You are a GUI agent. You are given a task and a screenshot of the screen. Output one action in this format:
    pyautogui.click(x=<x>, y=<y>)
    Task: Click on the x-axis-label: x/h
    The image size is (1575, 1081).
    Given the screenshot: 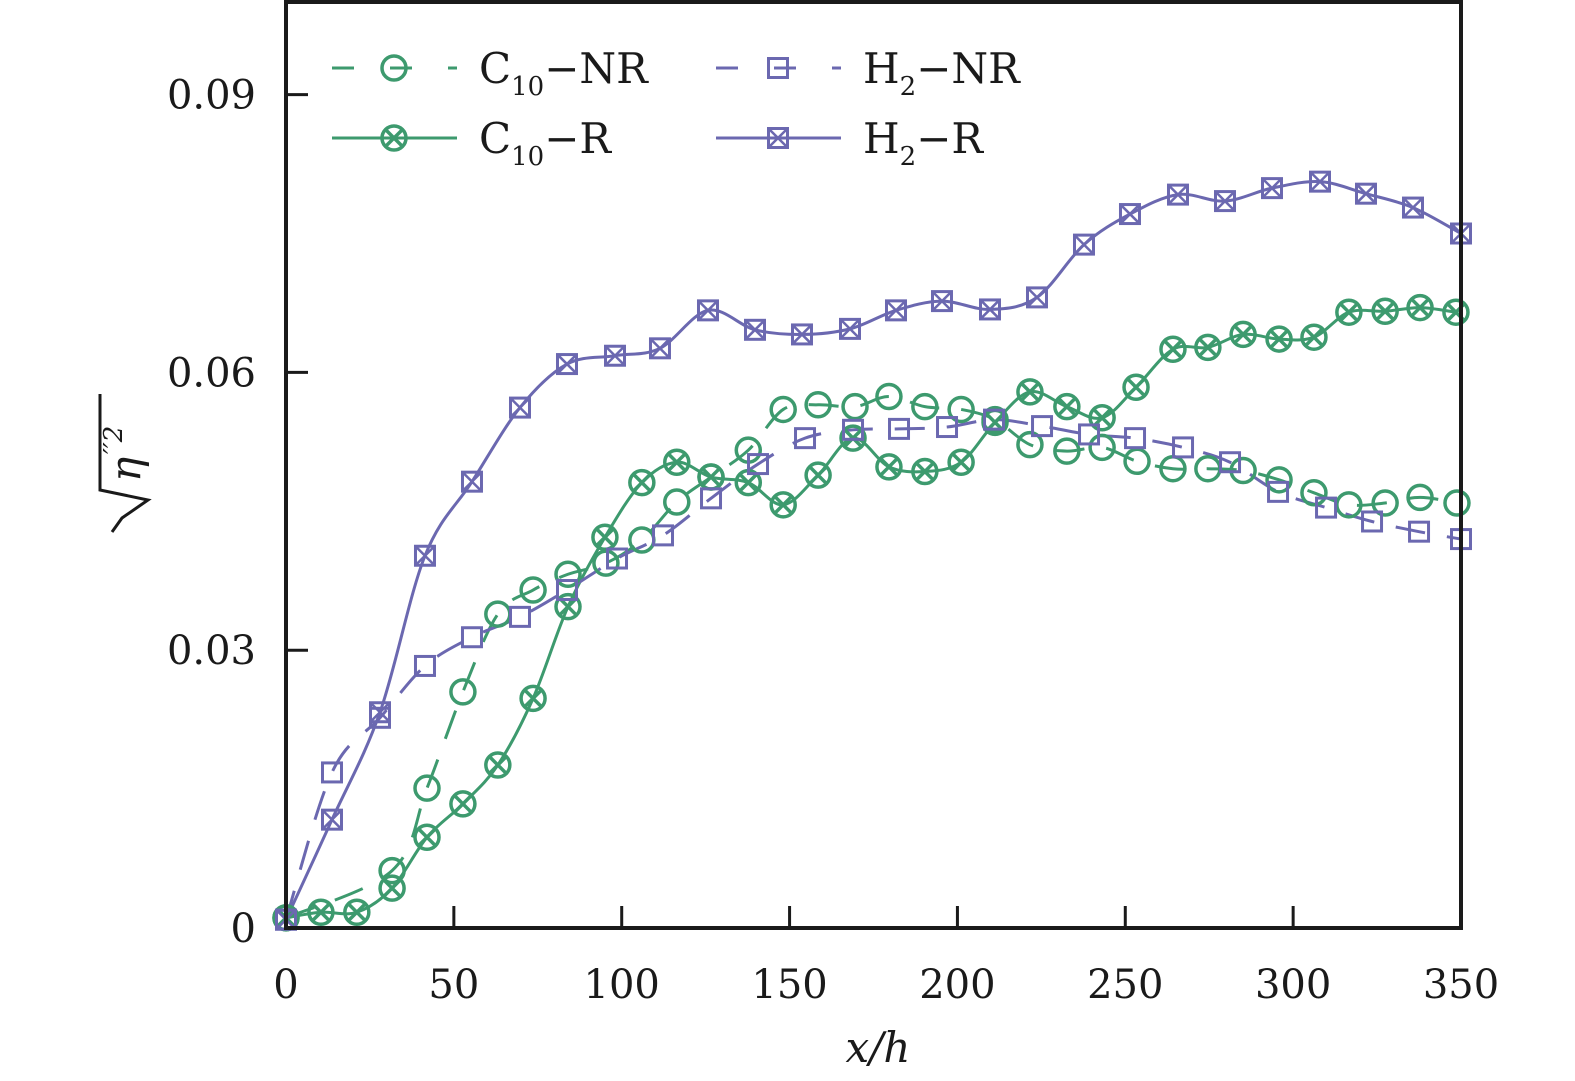 What is the action you would take?
    pyautogui.click(x=878, y=1047)
    